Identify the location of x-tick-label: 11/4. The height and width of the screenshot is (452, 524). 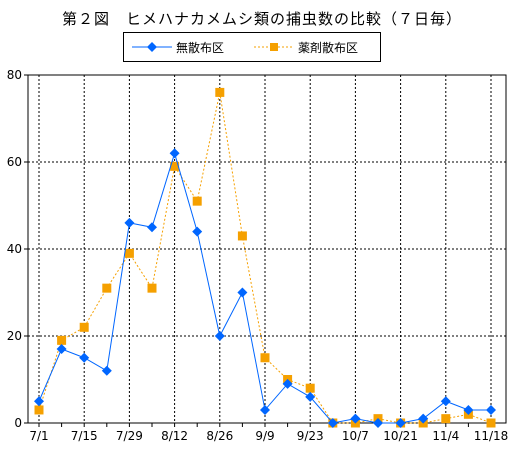
(445, 436).